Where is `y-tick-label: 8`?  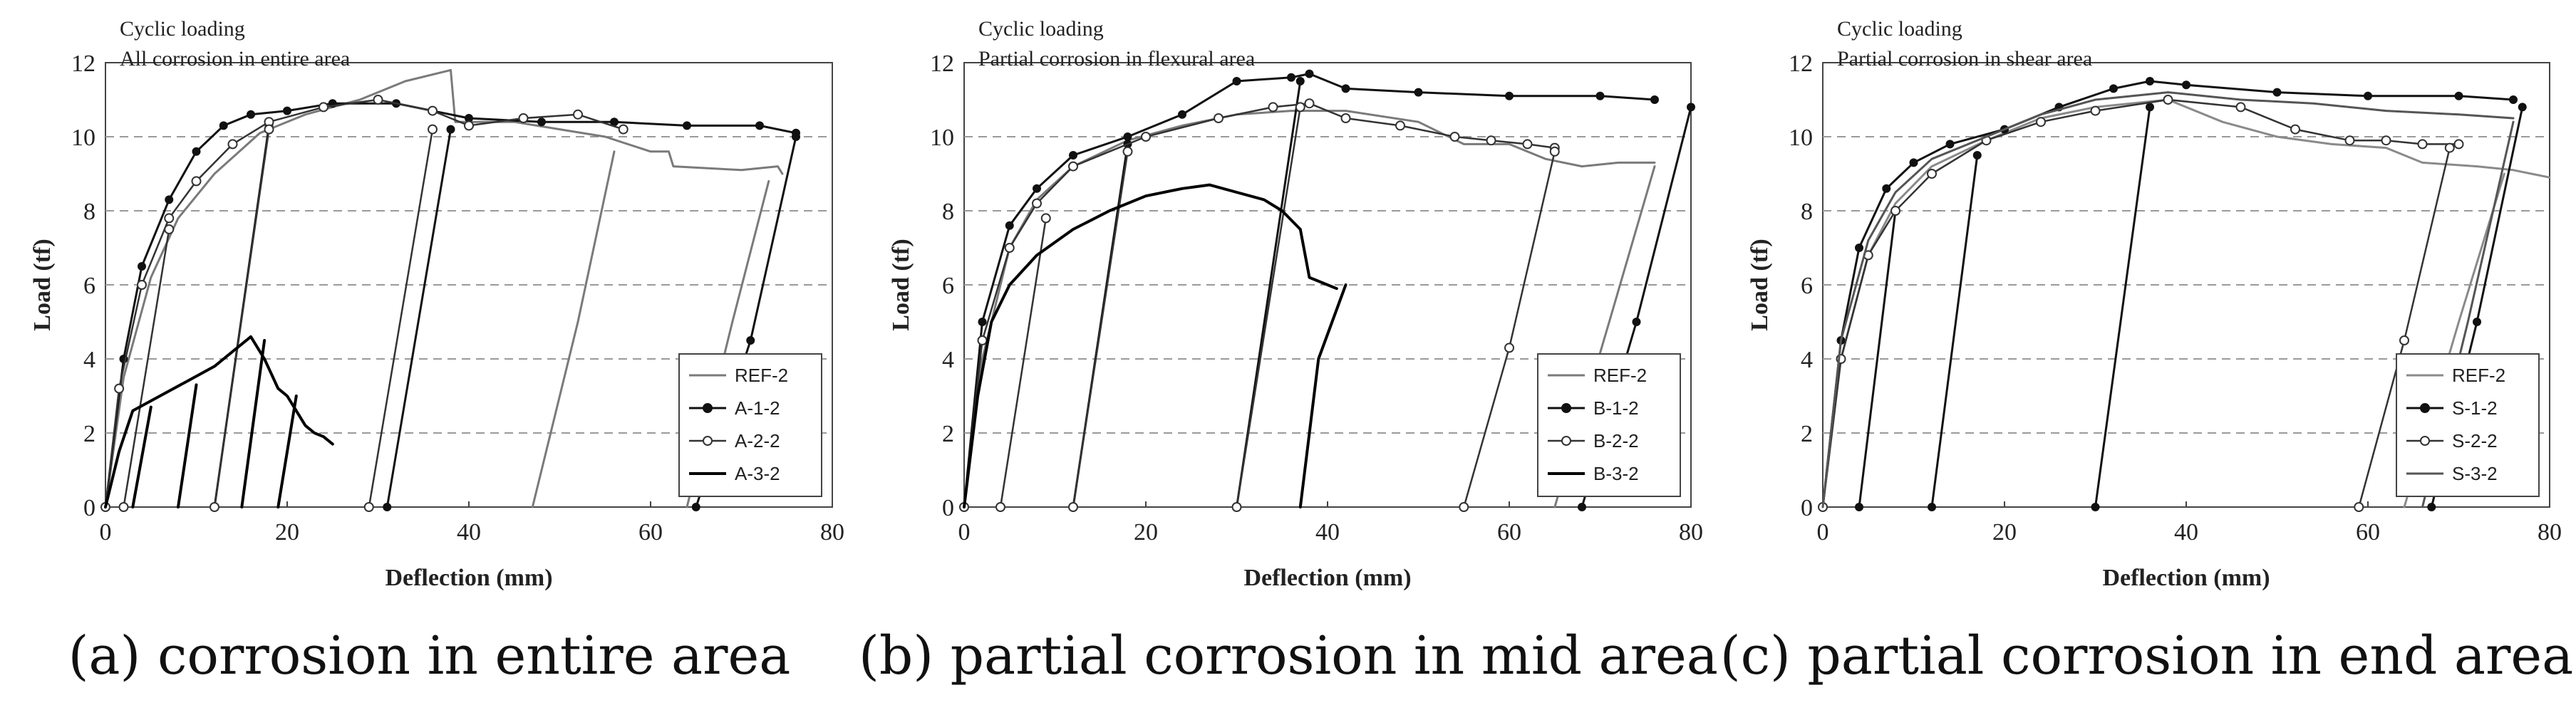 y-tick-label: 8 is located at coordinates (948, 212).